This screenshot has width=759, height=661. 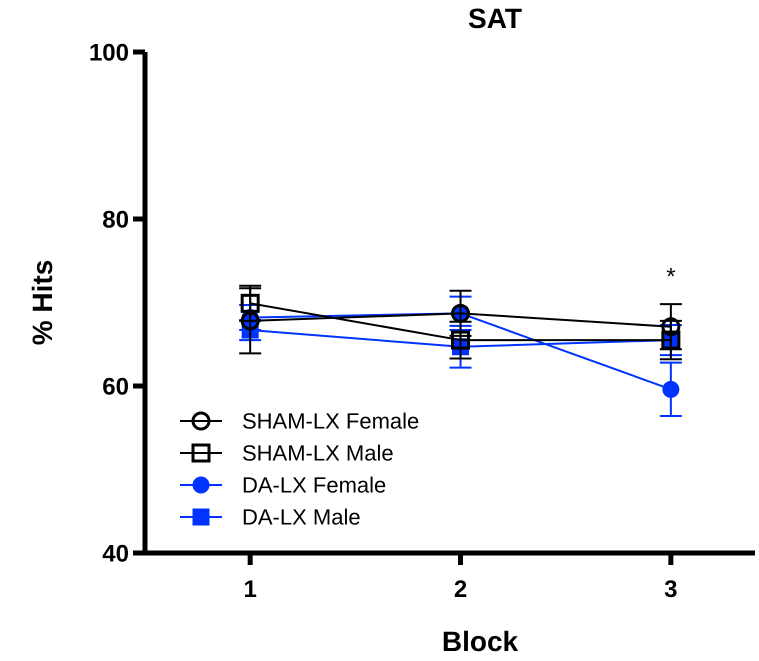 What do you see at coordinates (108, 52) in the screenshot?
I see `y-tick-label: 100` at bounding box center [108, 52].